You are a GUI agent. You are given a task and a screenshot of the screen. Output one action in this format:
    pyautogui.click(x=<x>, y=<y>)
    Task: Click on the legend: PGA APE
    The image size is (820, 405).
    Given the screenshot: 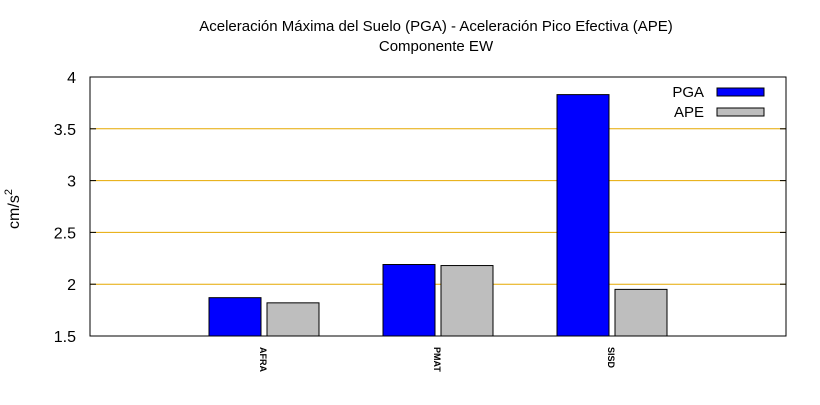 What is the action you would take?
    pyautogui.click(x=718, y=102)
    